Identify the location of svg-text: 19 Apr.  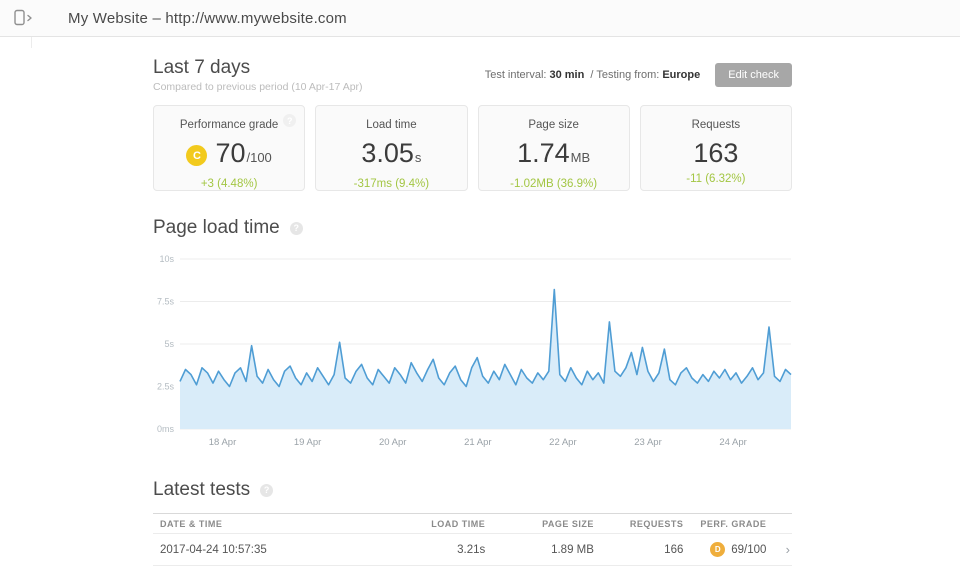
(307, 442).